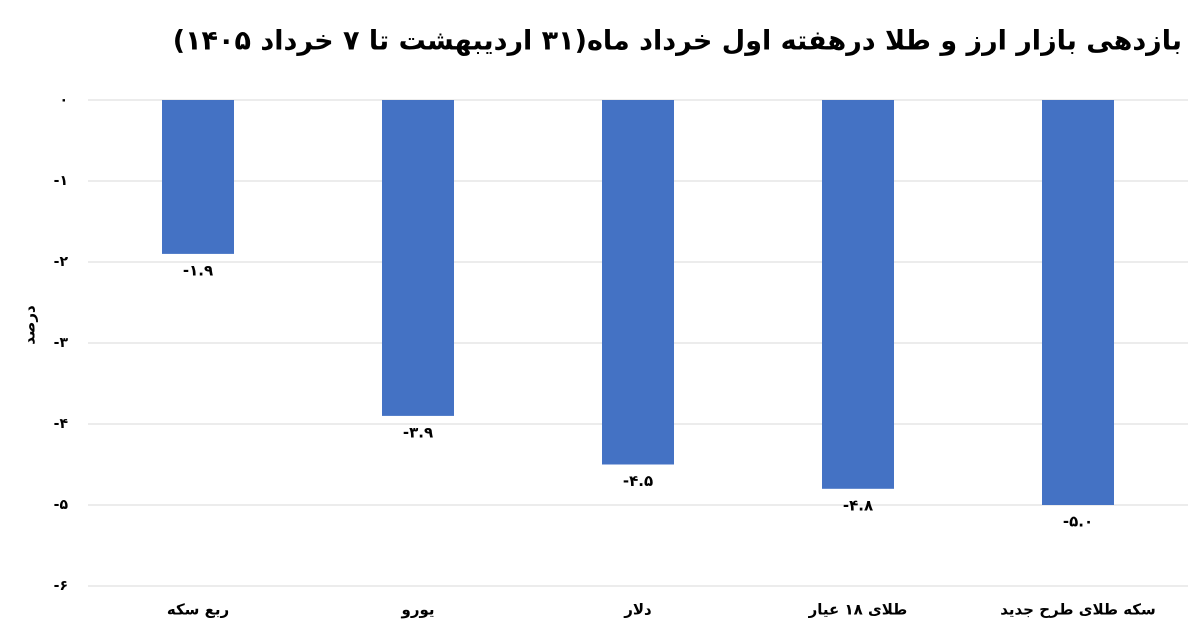 The height and width of the screenshot is (642, 1200). I want to click on y-tick-label: -۱, so click(61, 181).